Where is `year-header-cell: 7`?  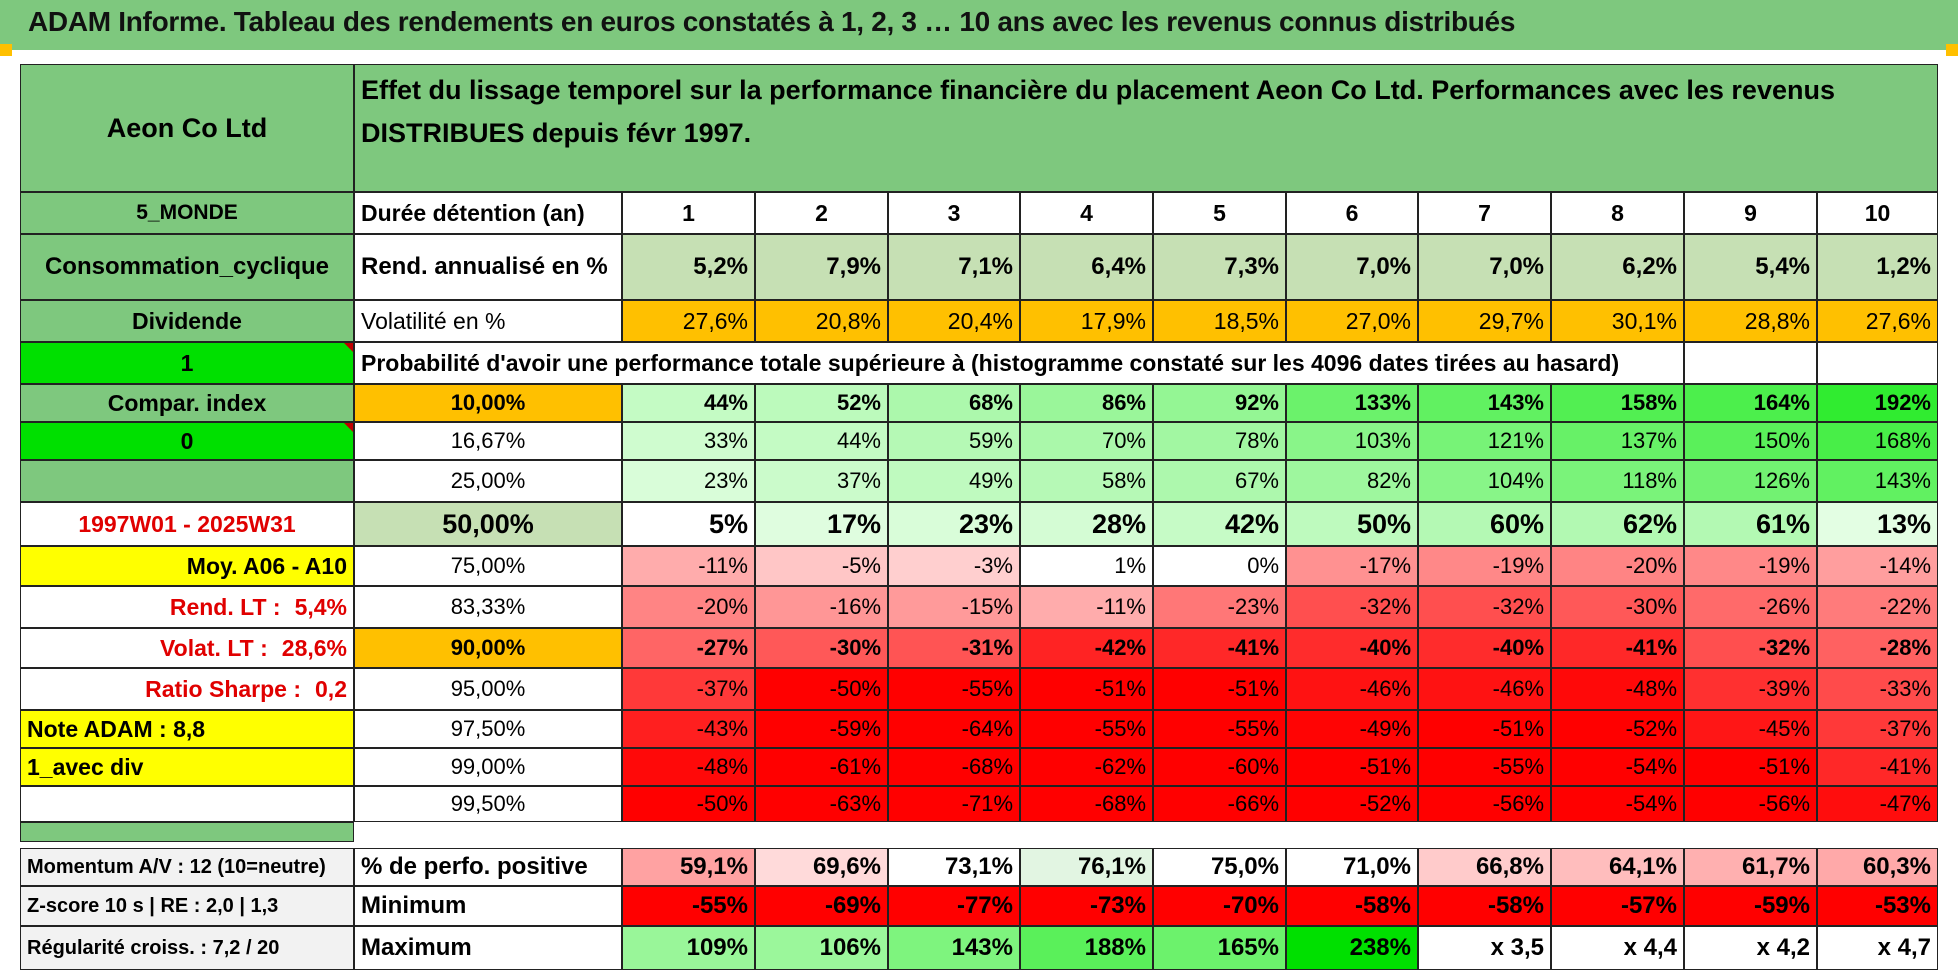
year-header-cell: 7 is located at coordinates (1484, 213).